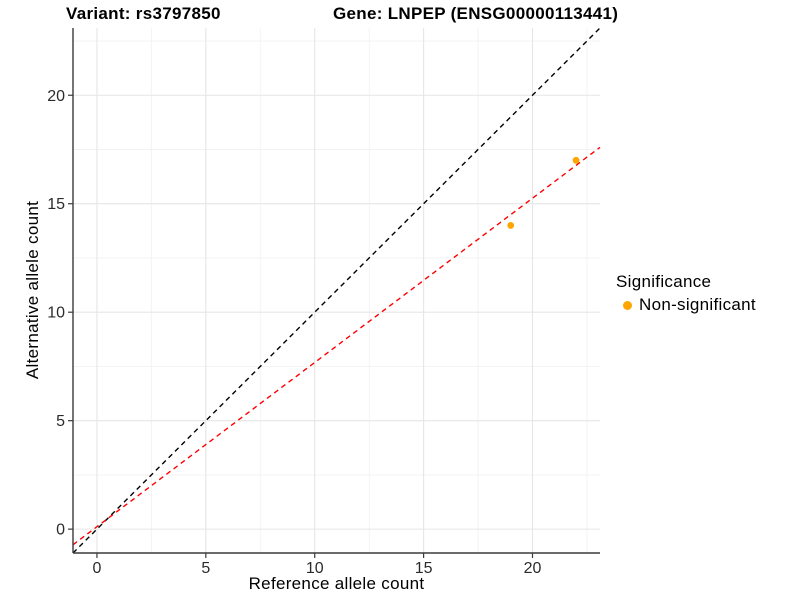 The width and height of the screenshot is (800, 600). I want to click on y-tick-label: 15, so click(56, 204).